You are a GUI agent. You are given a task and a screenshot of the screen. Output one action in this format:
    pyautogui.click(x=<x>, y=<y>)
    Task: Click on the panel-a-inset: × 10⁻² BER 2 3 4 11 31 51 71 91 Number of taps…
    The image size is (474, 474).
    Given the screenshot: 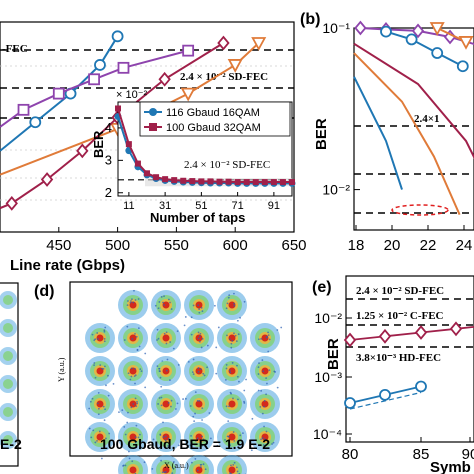 What is the action you would take?
    pyautogui.click(x=193, y=157)
    